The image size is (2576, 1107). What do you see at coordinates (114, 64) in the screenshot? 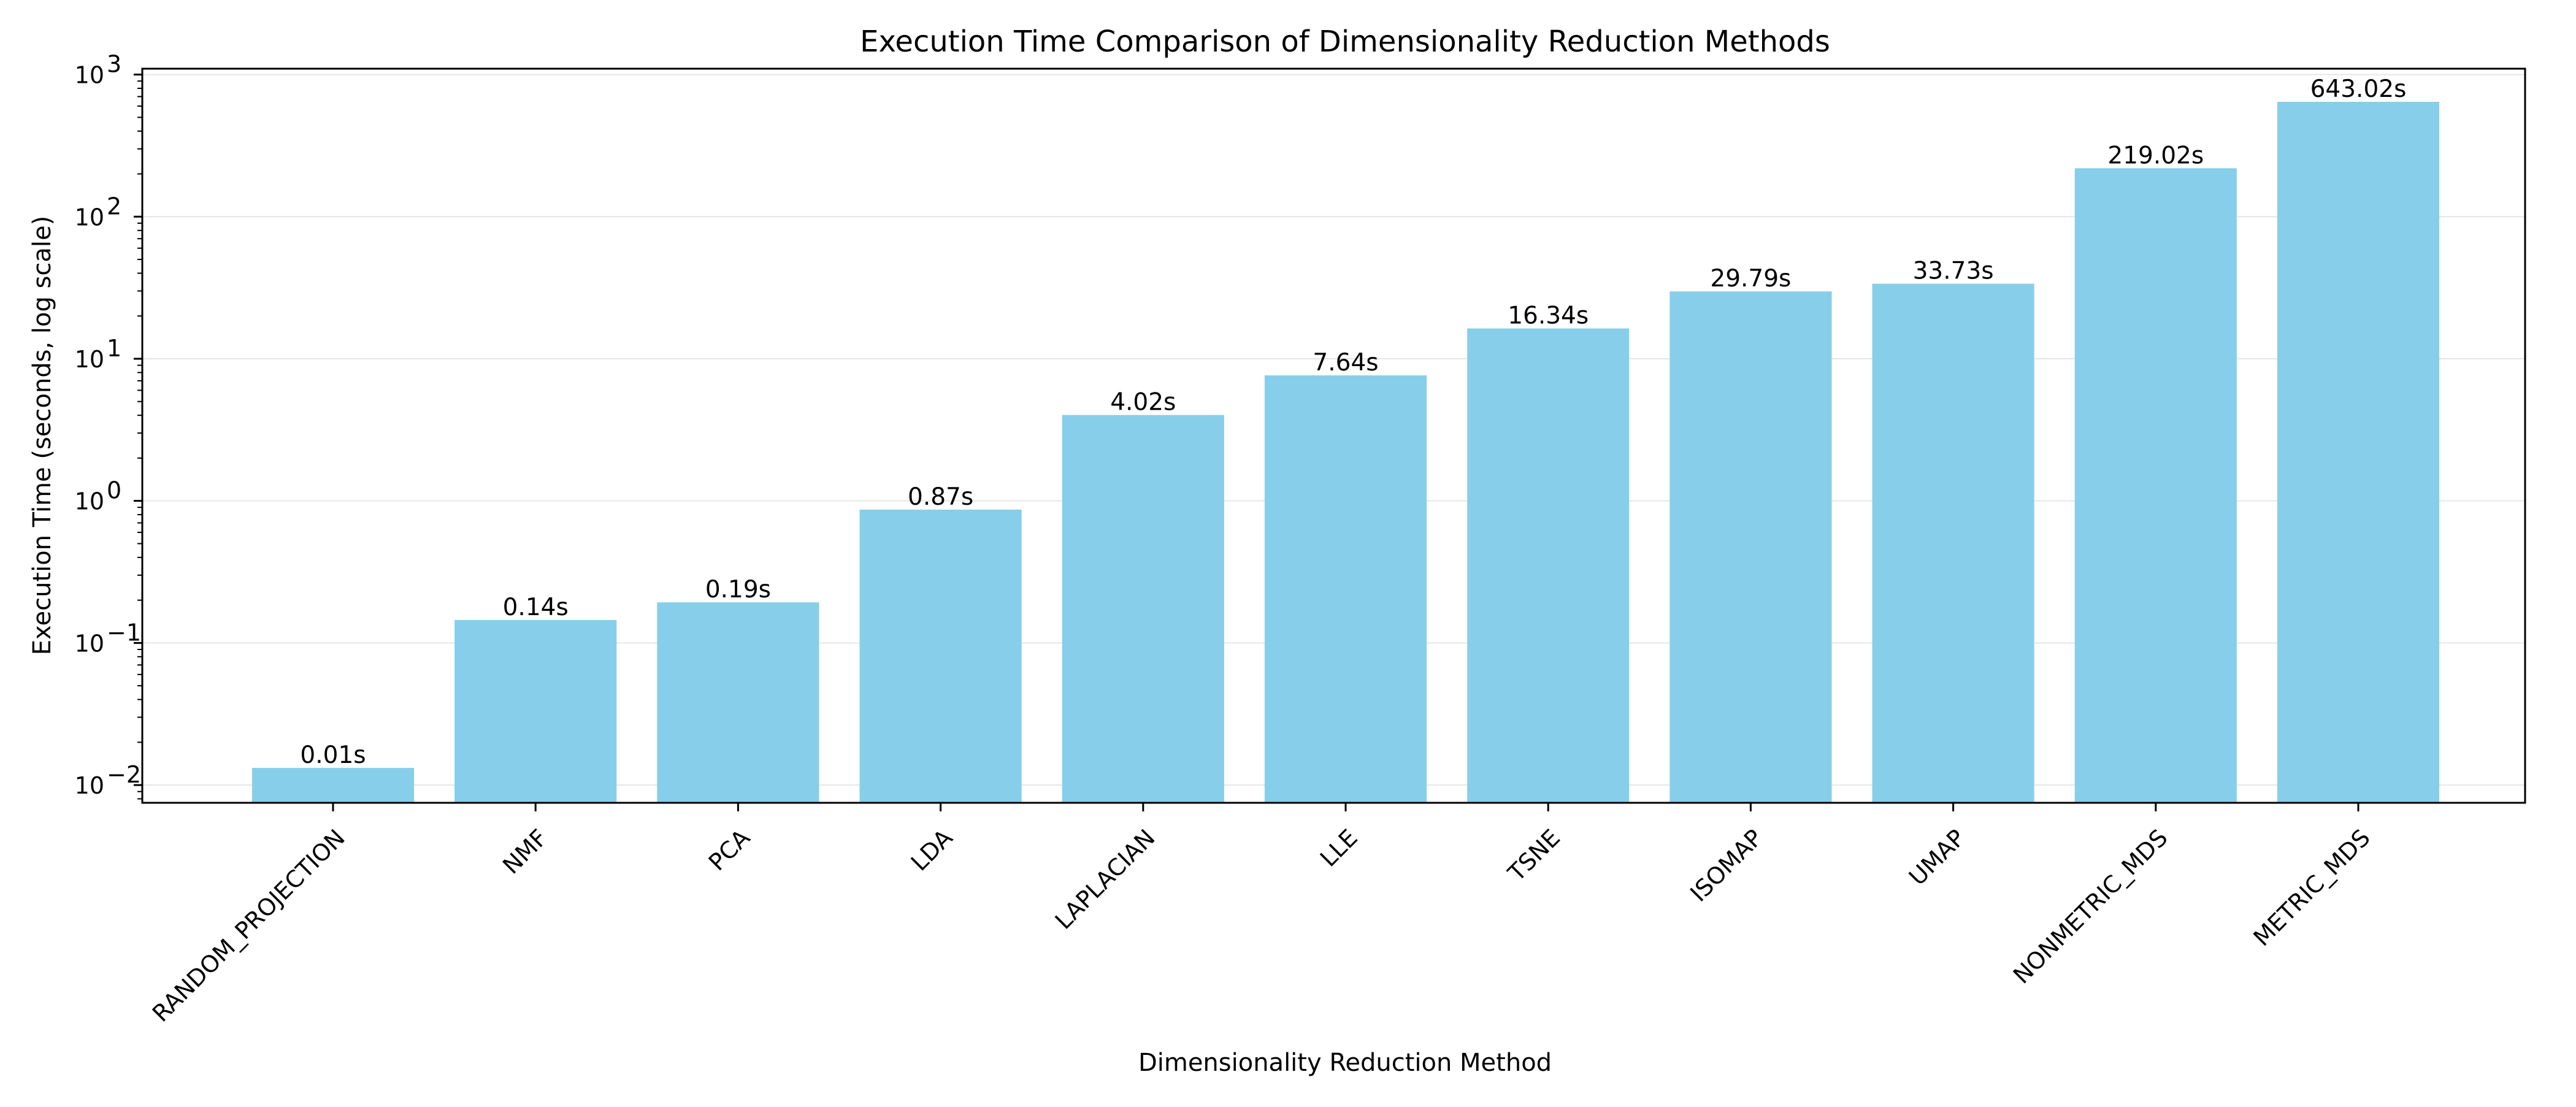
I see `y-tick-exponent: 3` at bounding box center [114, 64].